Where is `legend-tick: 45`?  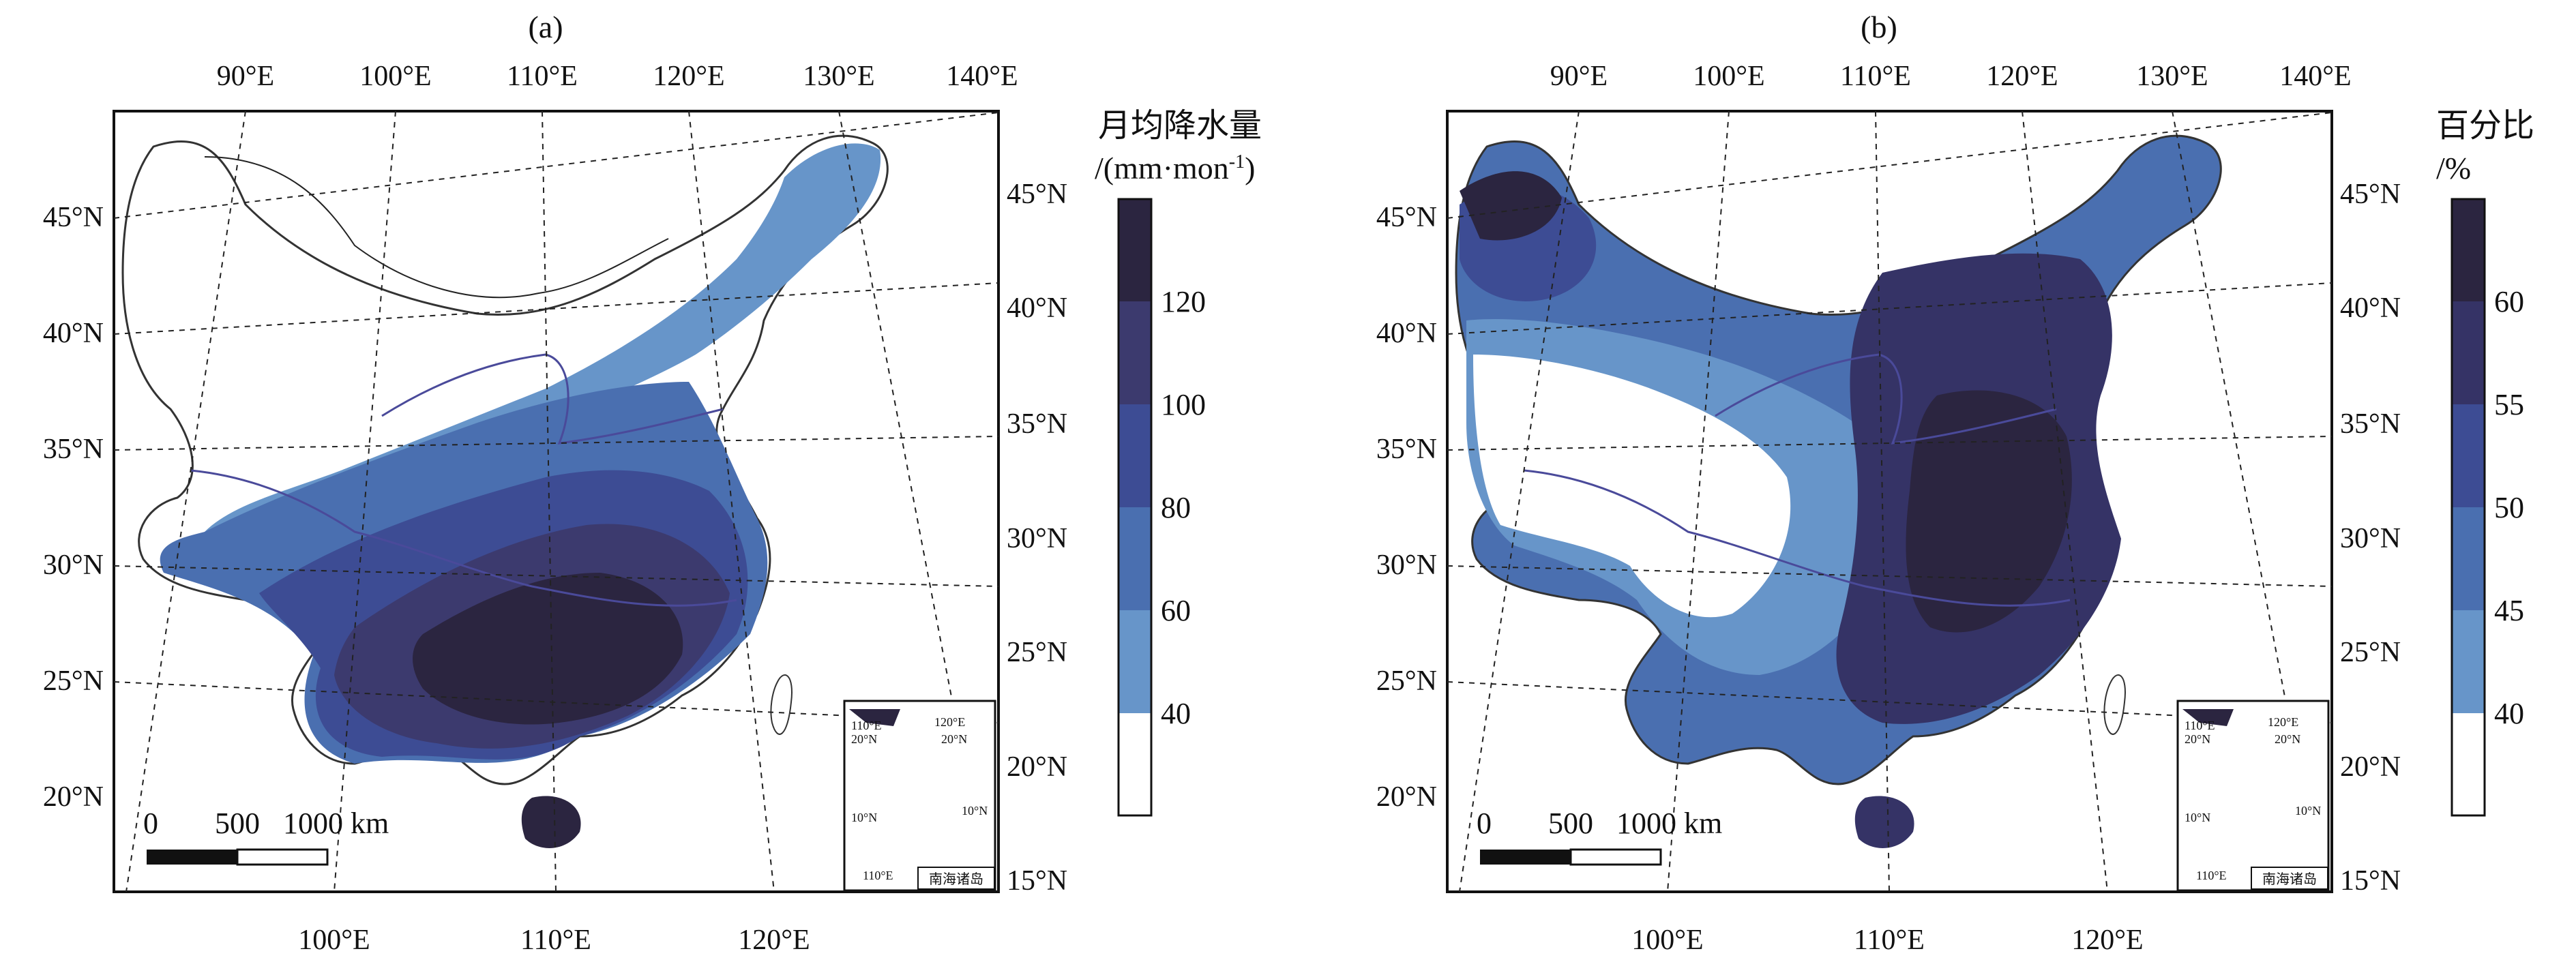
legend-tick: 45 is located at coordinates (2509, 610).